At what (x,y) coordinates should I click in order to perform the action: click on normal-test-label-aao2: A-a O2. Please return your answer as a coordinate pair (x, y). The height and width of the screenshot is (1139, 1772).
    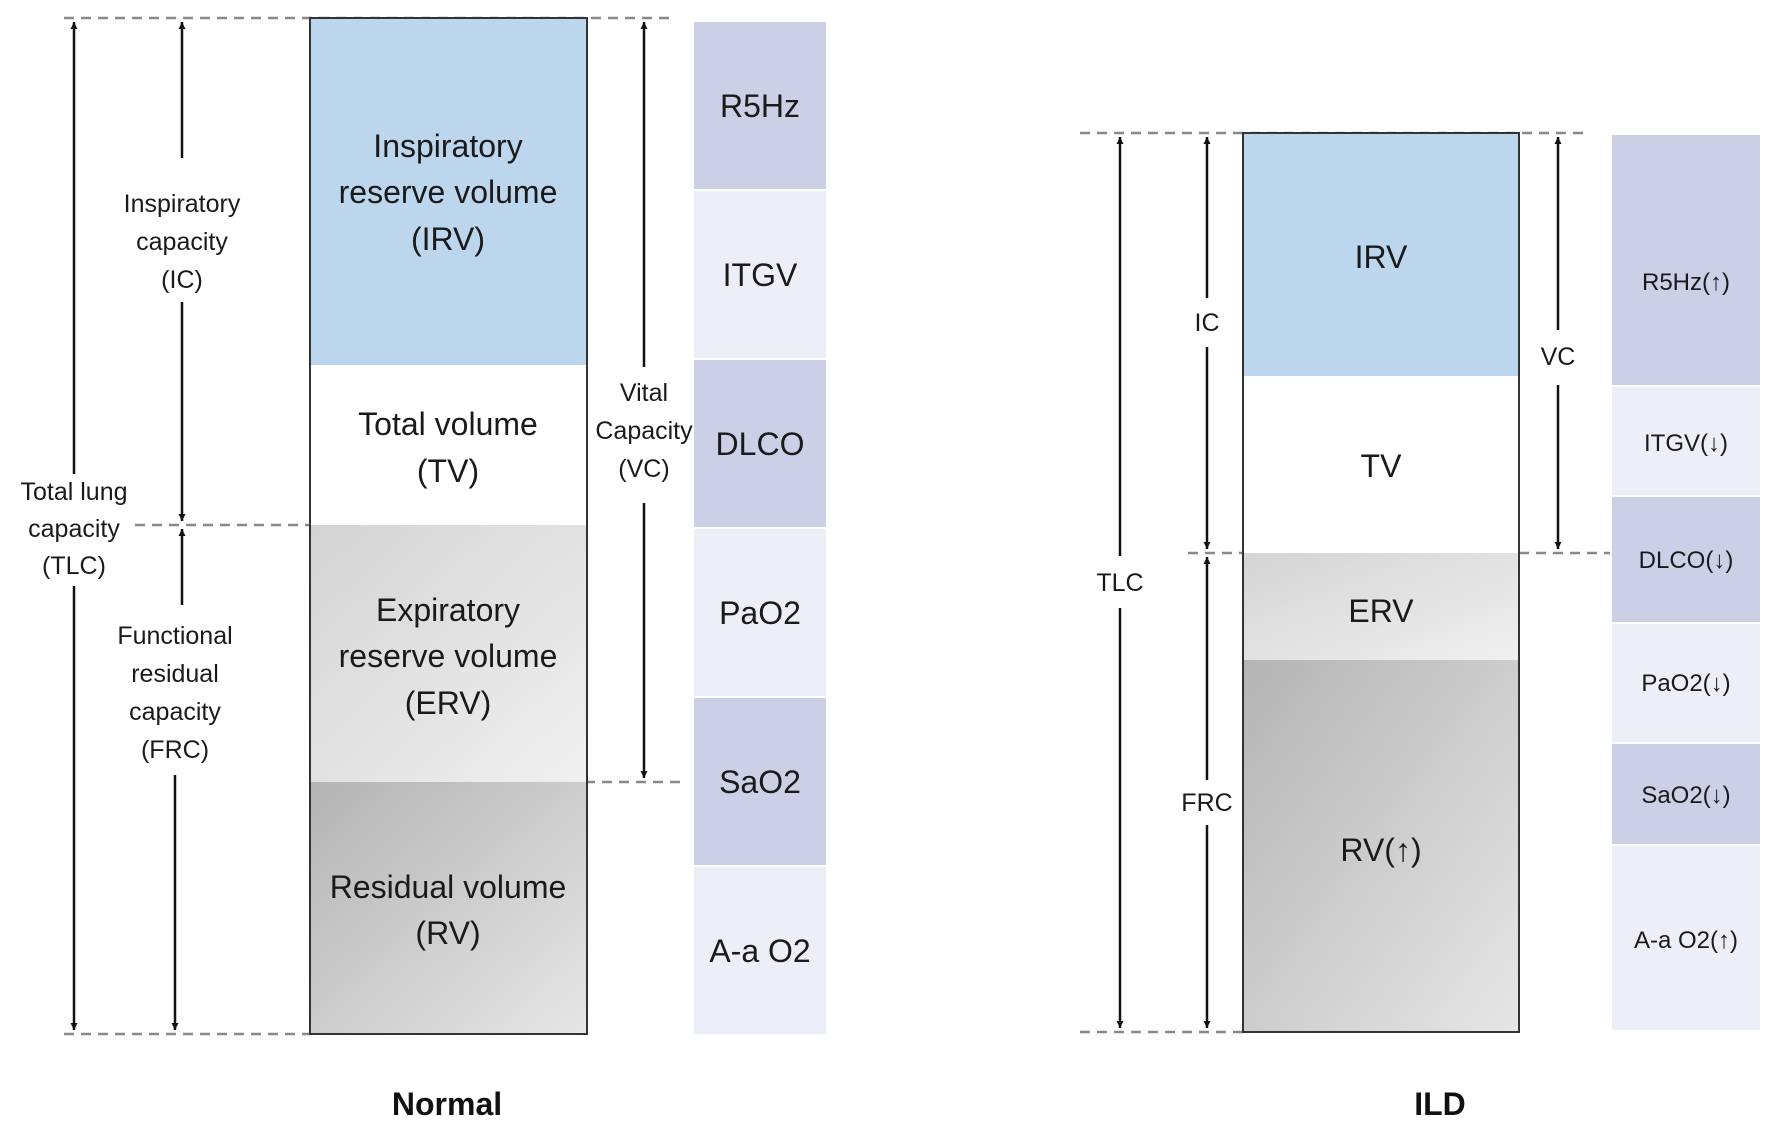
    Looking at the image, I should click on (759, 951).